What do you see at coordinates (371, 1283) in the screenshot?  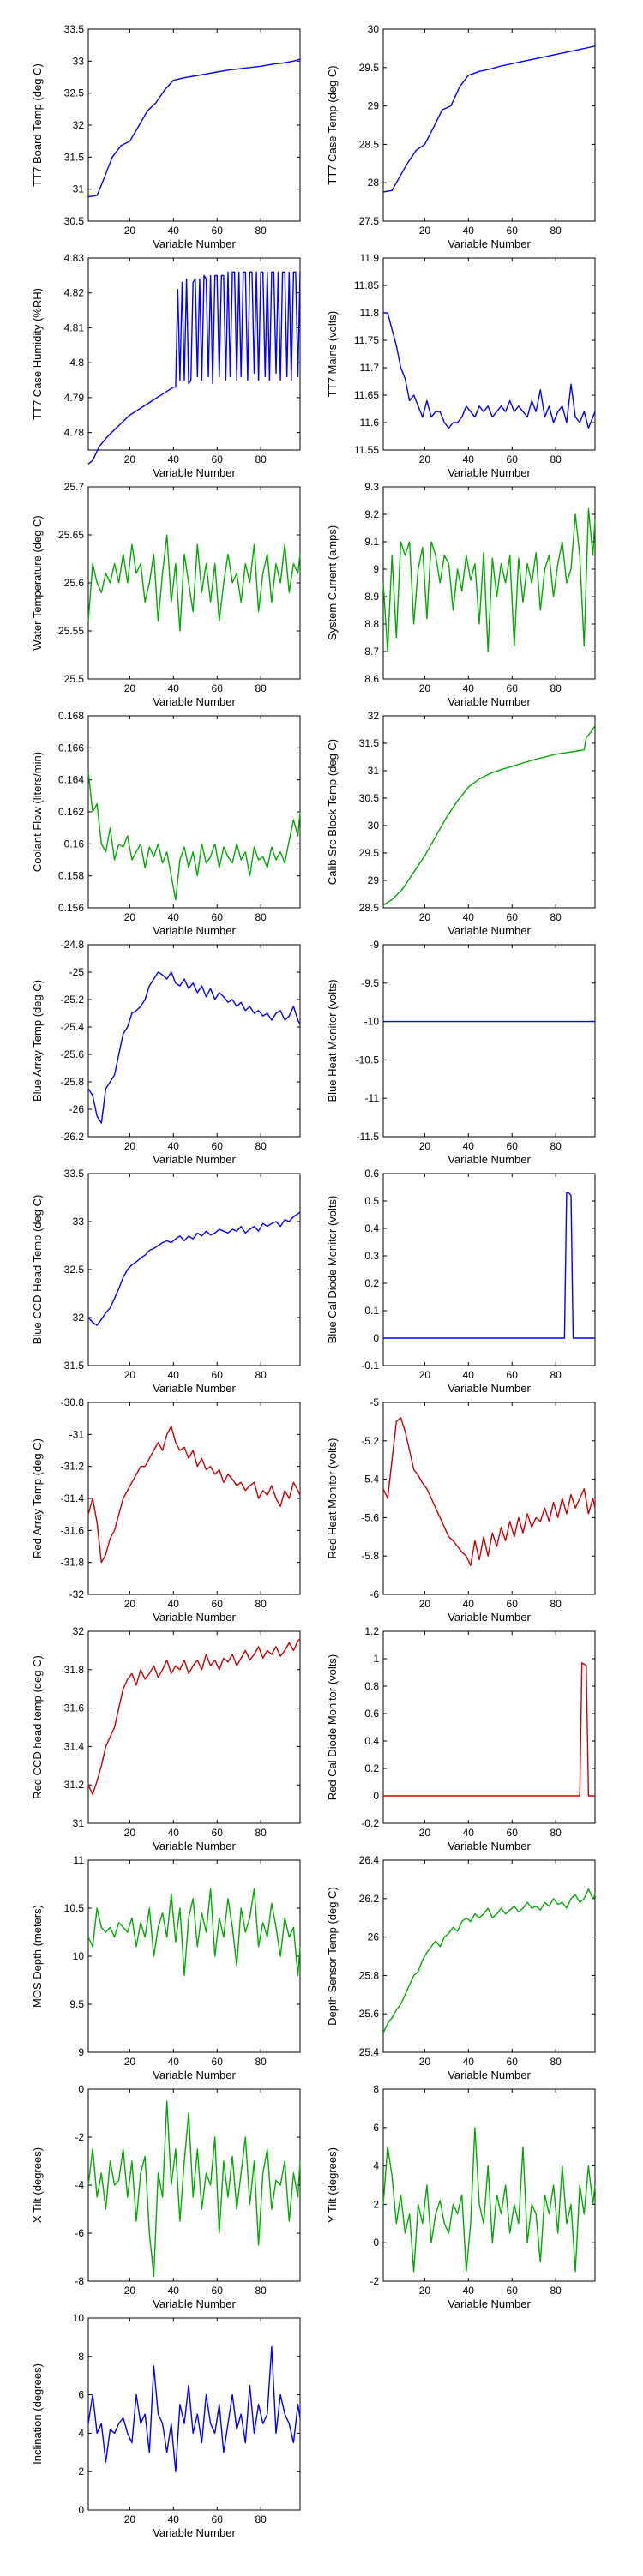 I see `y-tick-label: 0.2` at bounding box center [371, 1283].